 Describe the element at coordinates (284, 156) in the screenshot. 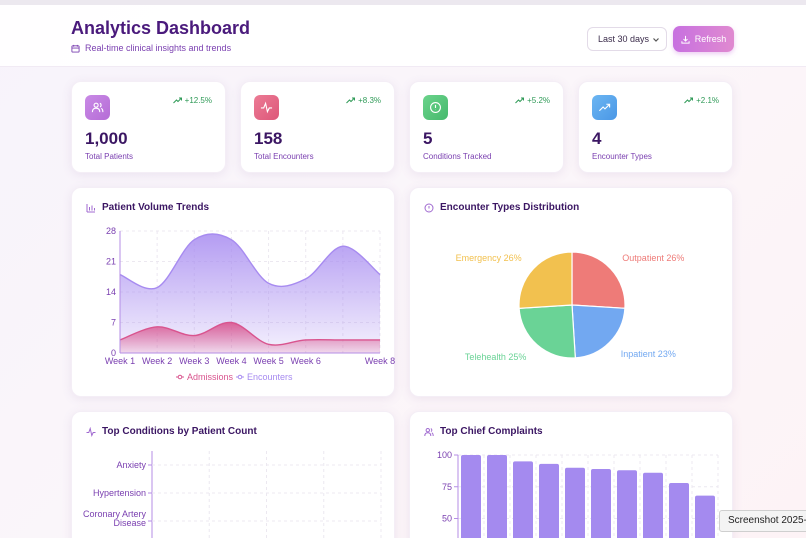

I see `stat-label: Total Encounters` at that location.